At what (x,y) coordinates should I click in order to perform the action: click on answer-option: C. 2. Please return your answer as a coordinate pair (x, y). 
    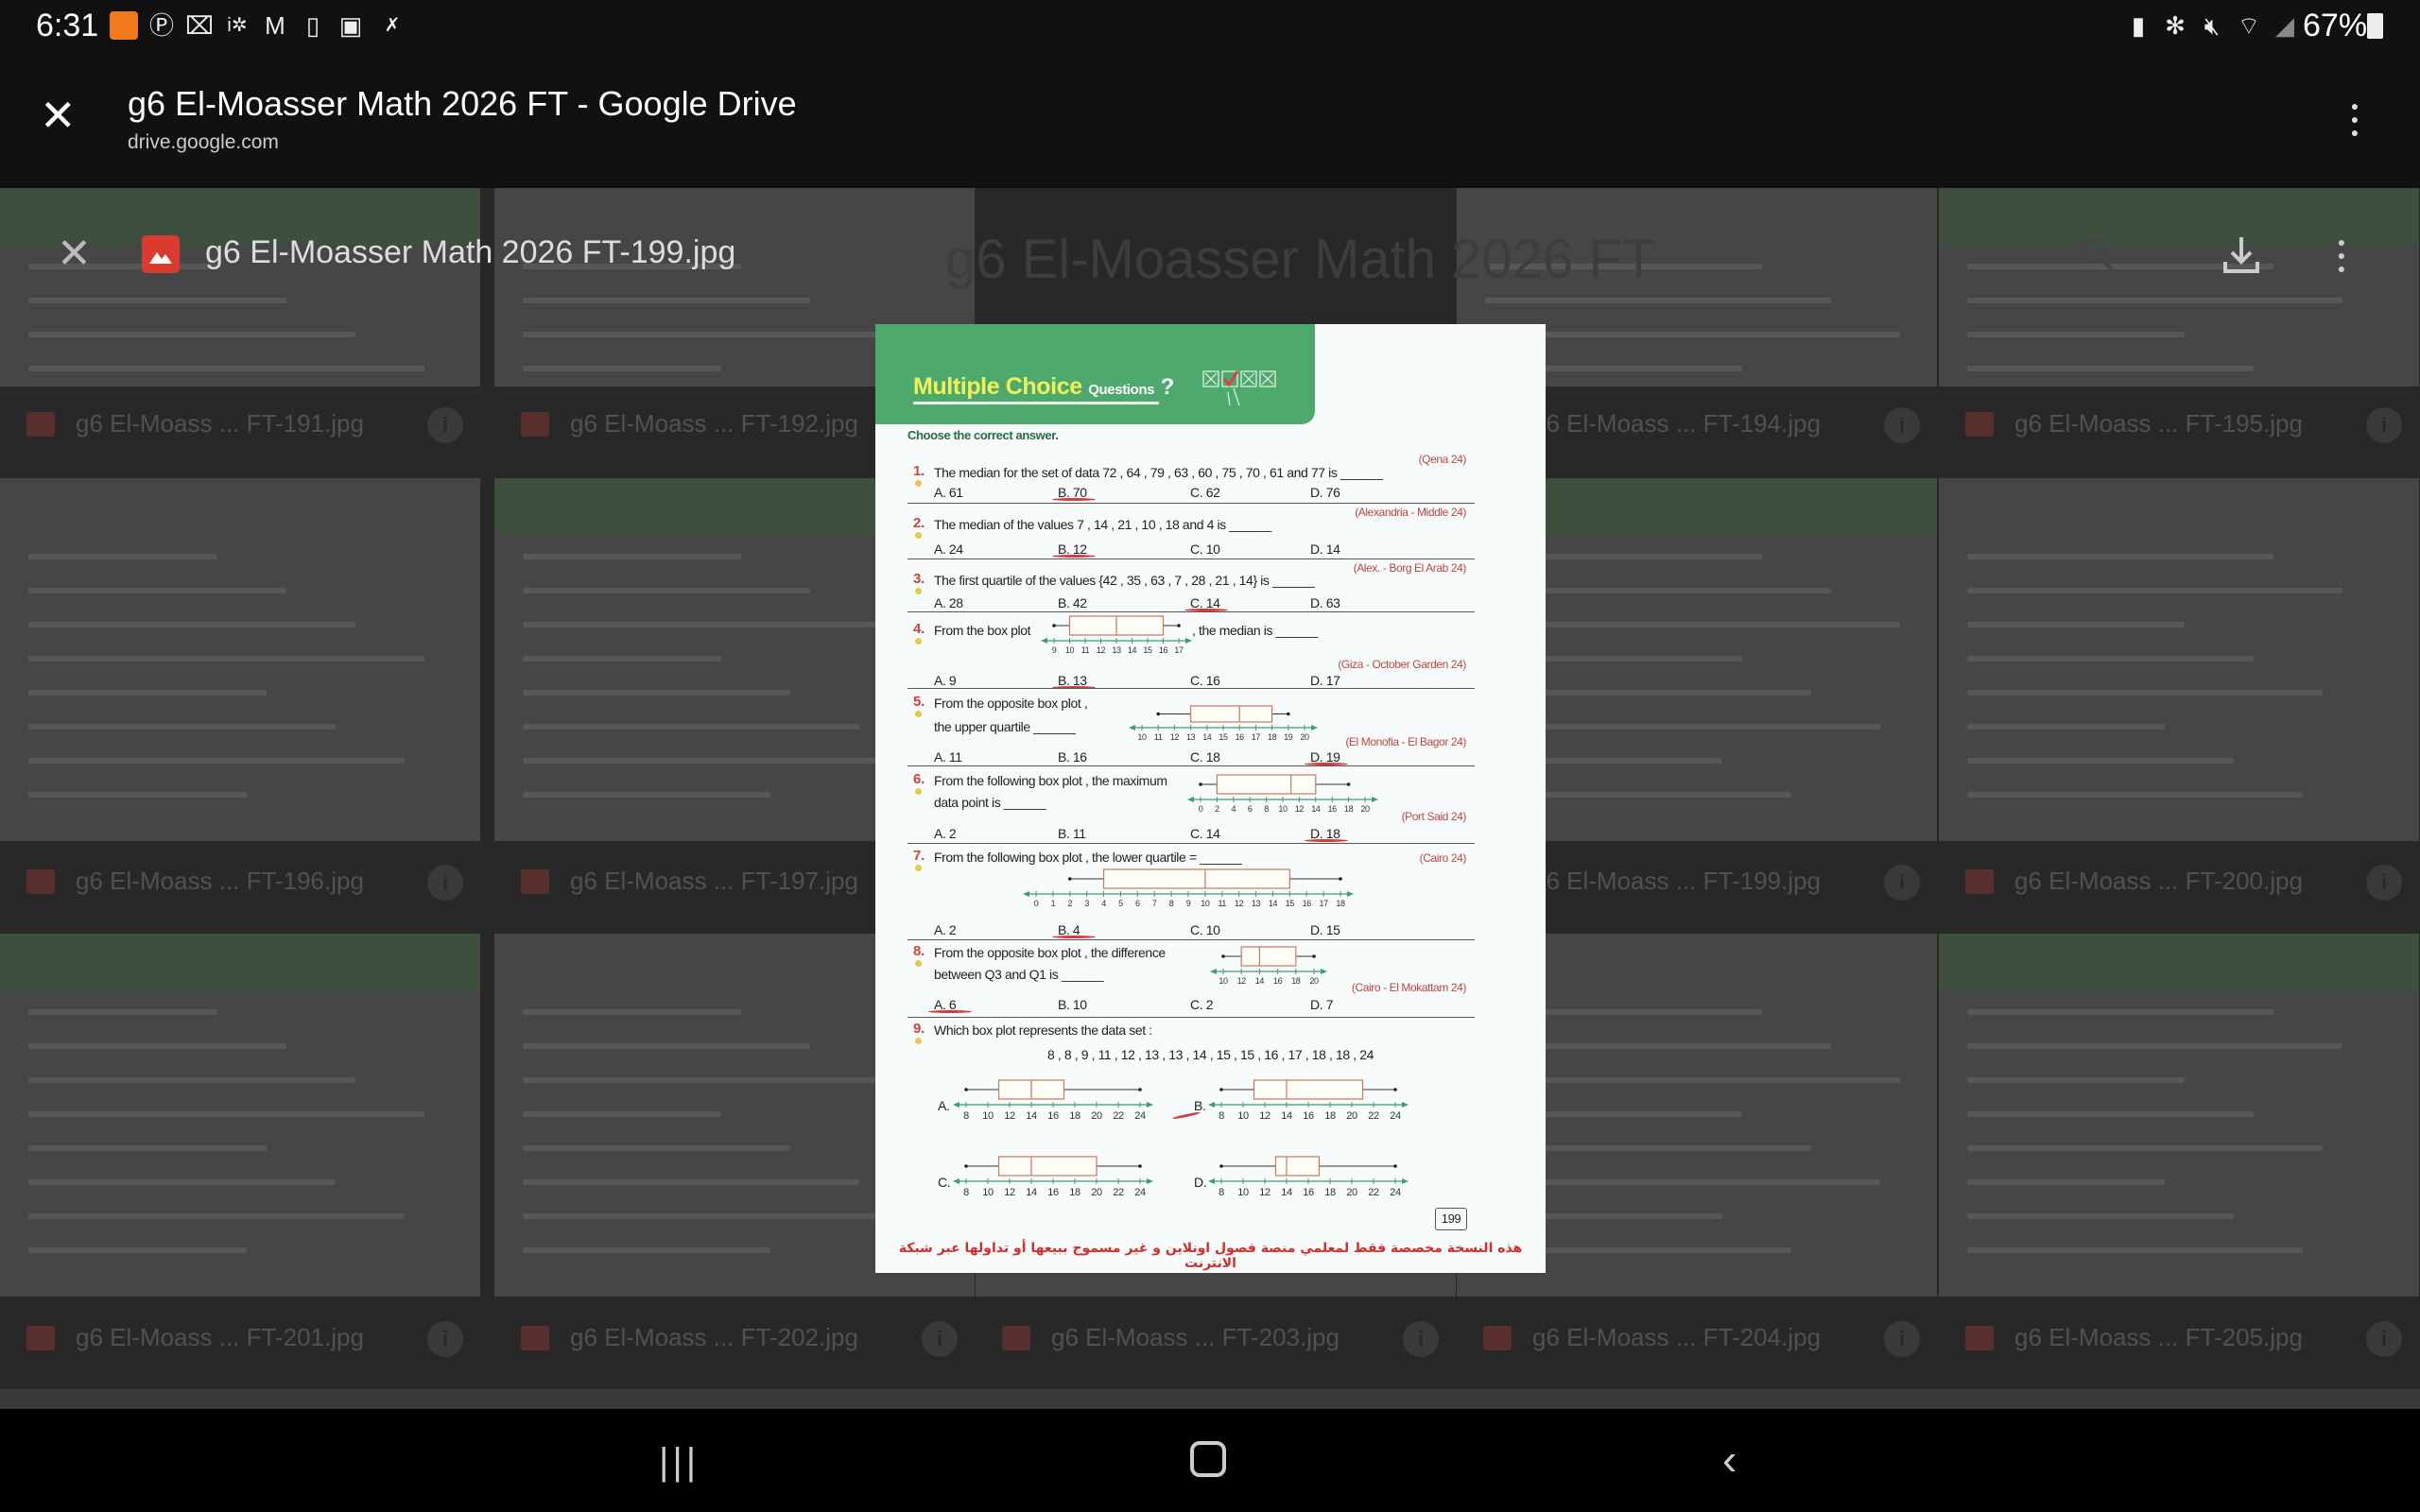
    Looking at the image, I should click on (1202, 1004).